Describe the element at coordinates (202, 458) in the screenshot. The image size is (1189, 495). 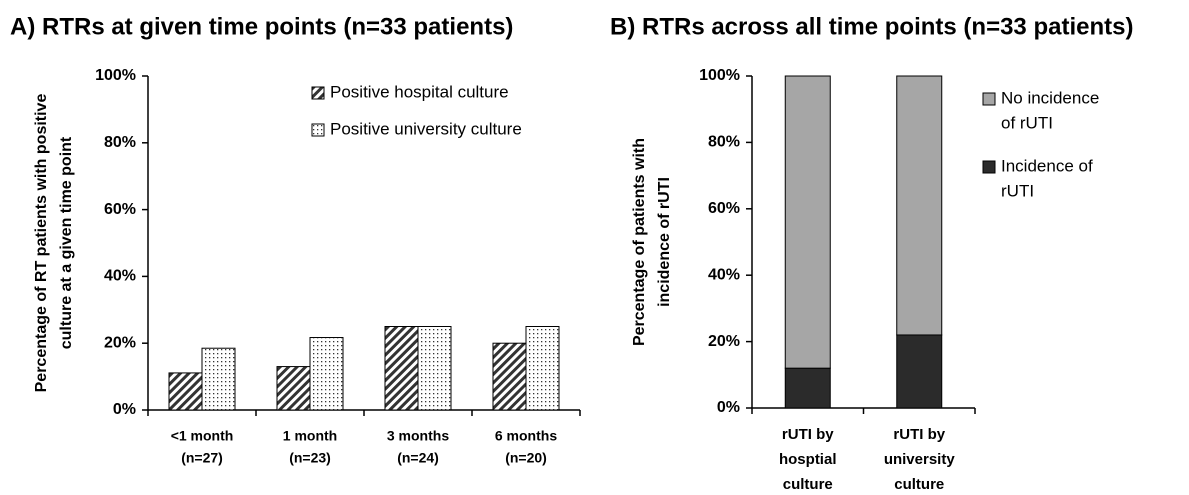
I see `x-tick-label: (n=27)` at that location.